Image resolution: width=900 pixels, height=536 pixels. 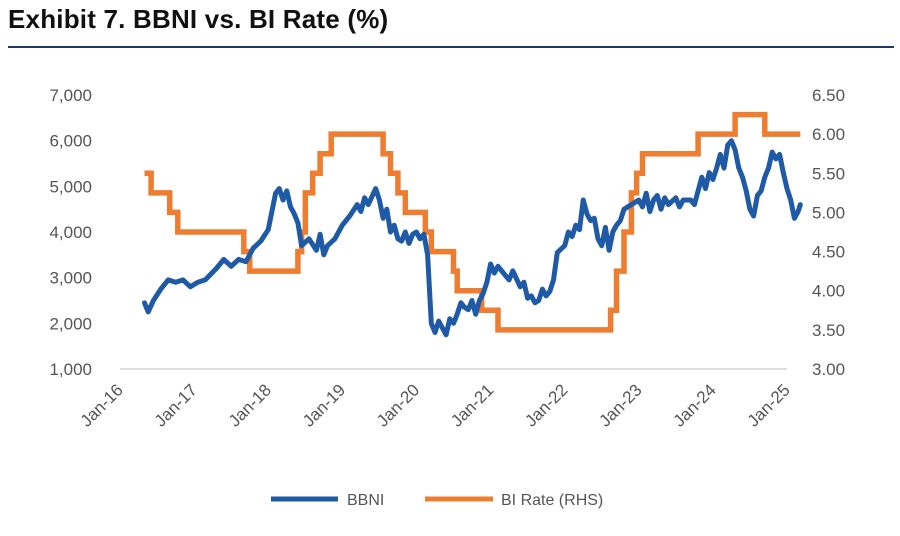 I want to click on right-tick-label: 5.00, so click(x=828, y=212).